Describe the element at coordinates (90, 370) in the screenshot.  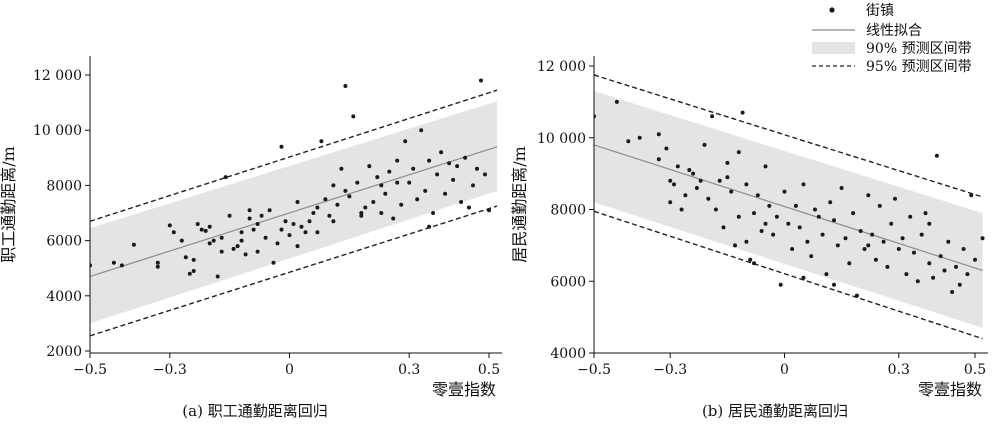
I see `x-tick-label: −0.5` at that location.